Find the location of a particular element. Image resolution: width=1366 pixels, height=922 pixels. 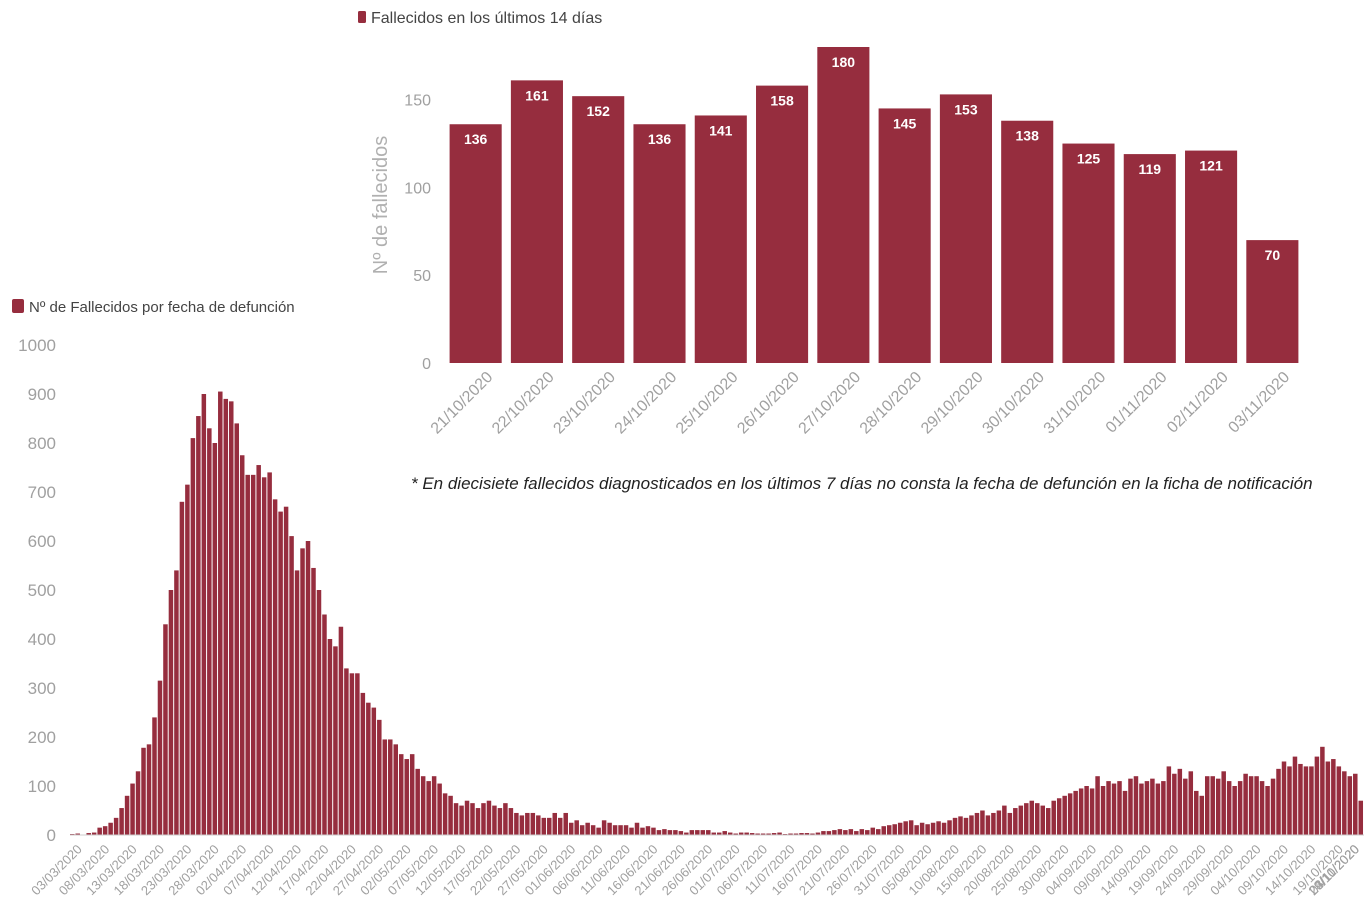

inset-legend-label: Fallecidos en los últimos 14 días is located at coordinates (486, 18).